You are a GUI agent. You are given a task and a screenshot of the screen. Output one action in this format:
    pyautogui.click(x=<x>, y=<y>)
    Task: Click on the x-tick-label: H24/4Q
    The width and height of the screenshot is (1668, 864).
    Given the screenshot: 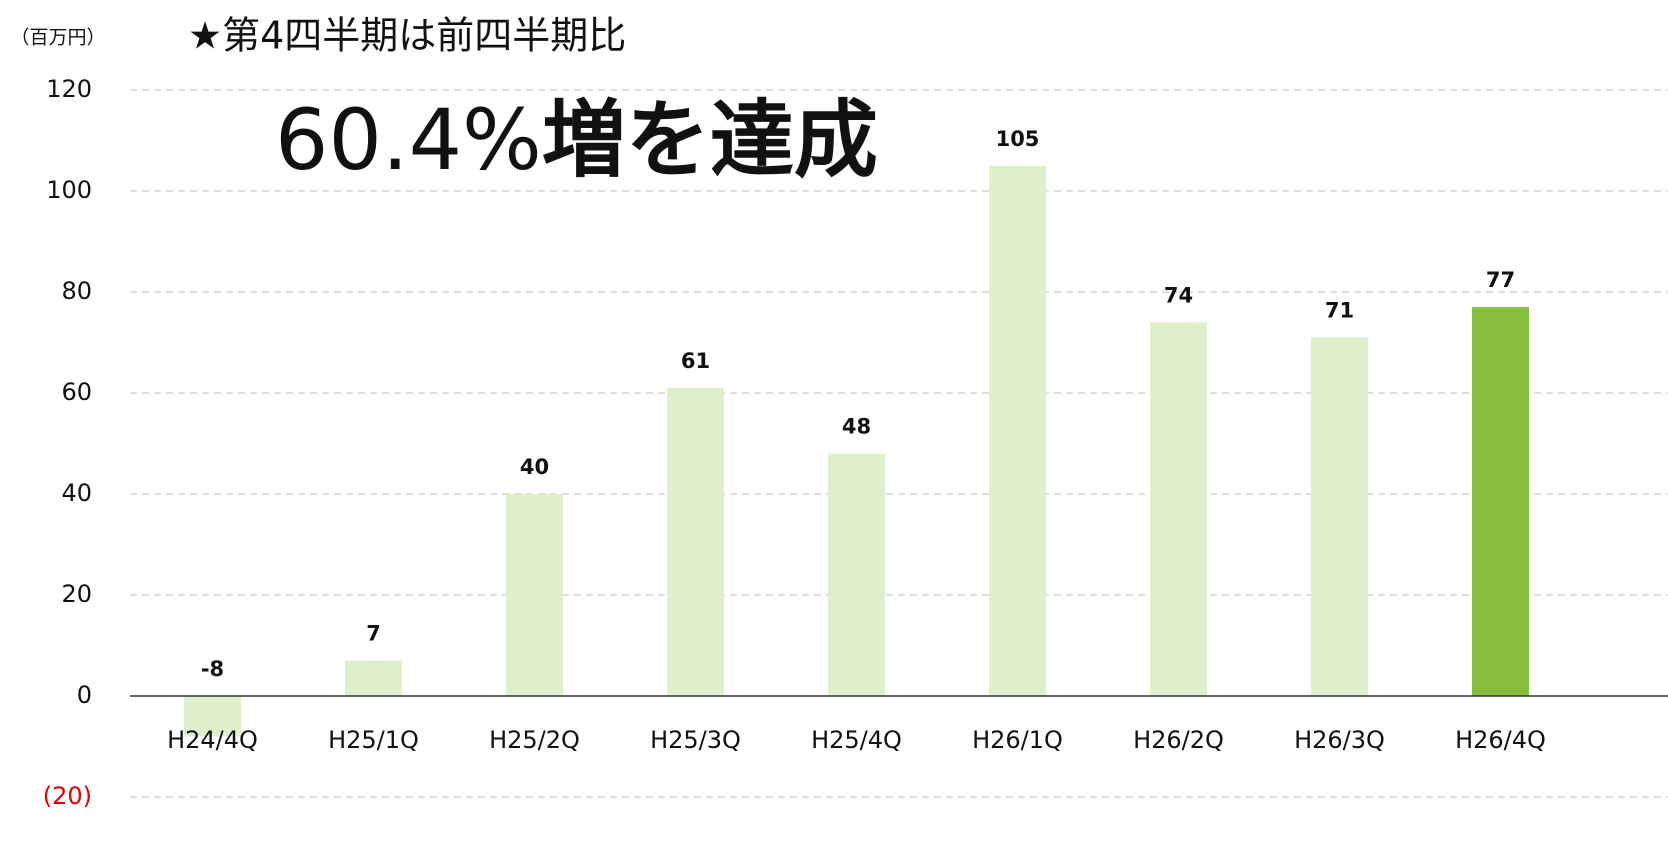 What is the action you would take?
    pyautogui.click(x=212, y=740)
    